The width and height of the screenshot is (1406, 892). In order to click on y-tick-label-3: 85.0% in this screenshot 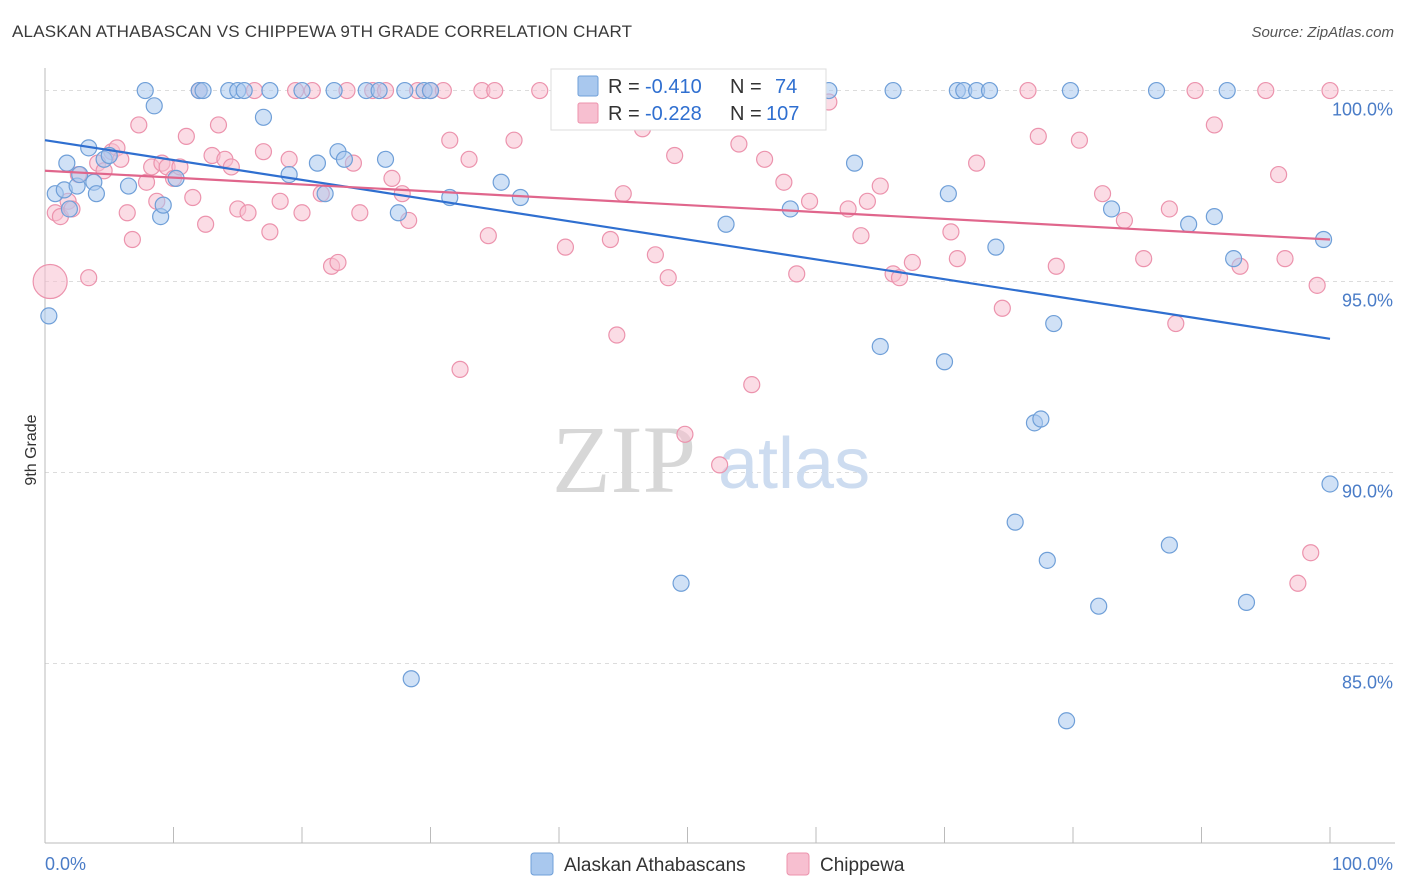, I will do `click(1367, 682)`.